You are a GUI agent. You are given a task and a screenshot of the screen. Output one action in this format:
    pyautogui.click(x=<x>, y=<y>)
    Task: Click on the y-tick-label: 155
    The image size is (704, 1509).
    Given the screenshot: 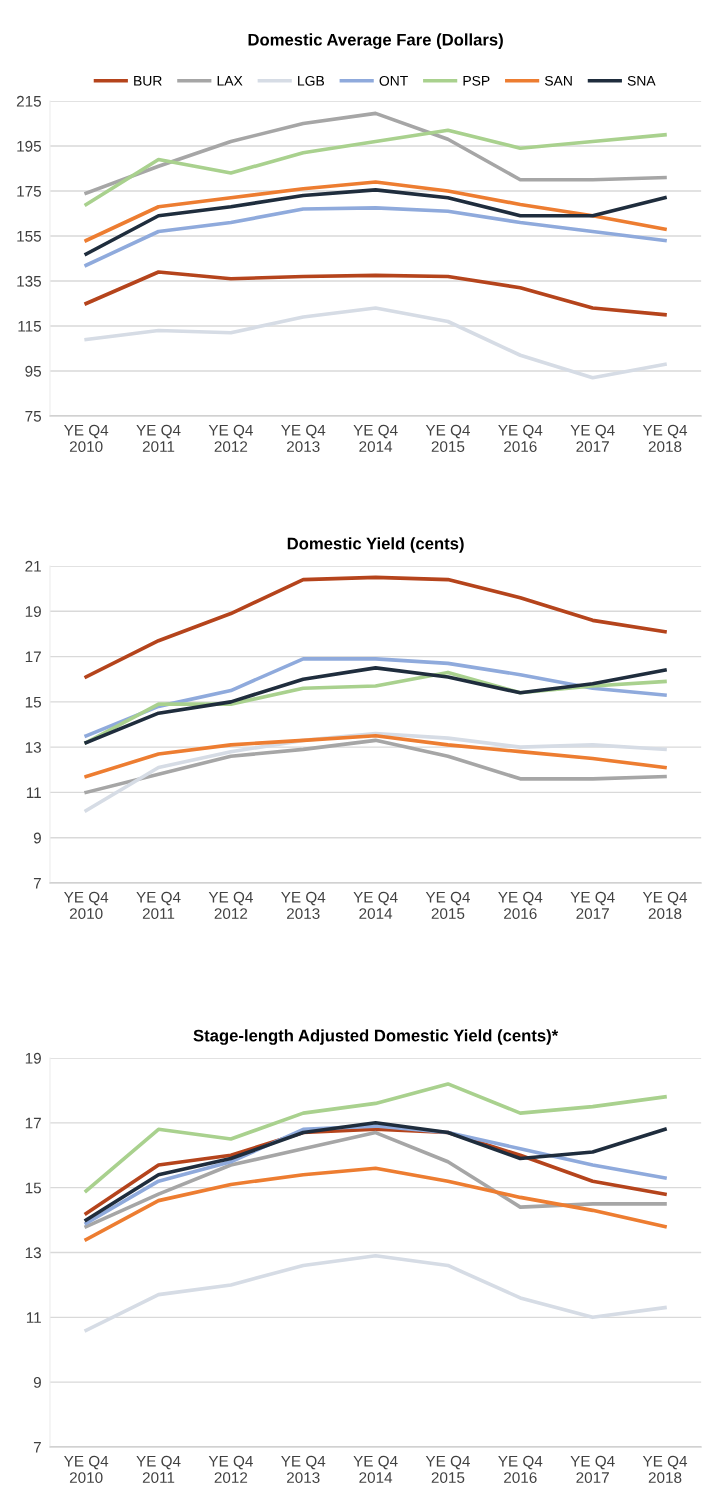 What is the action you would take?
    pyautogui.click(x=29, y=236)
    